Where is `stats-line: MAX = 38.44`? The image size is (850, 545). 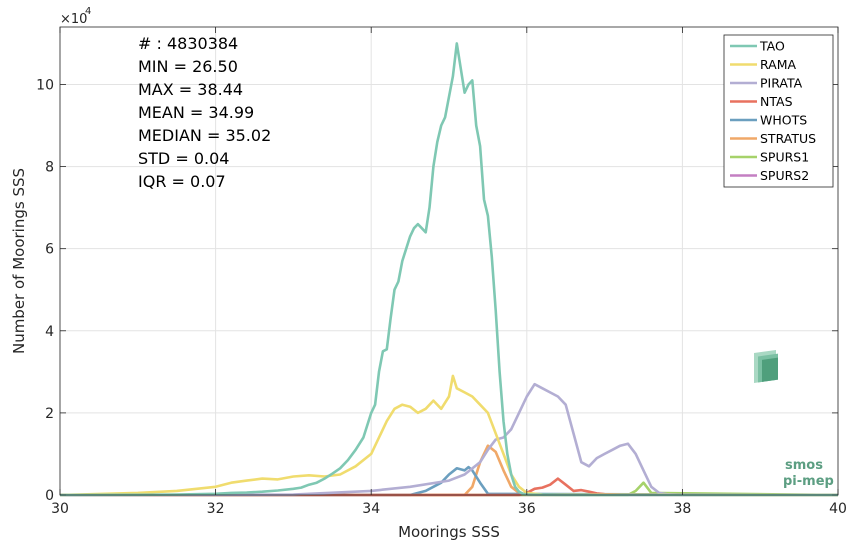 stats-line: MAX = 38.44 is located at coordinates (190, 89).